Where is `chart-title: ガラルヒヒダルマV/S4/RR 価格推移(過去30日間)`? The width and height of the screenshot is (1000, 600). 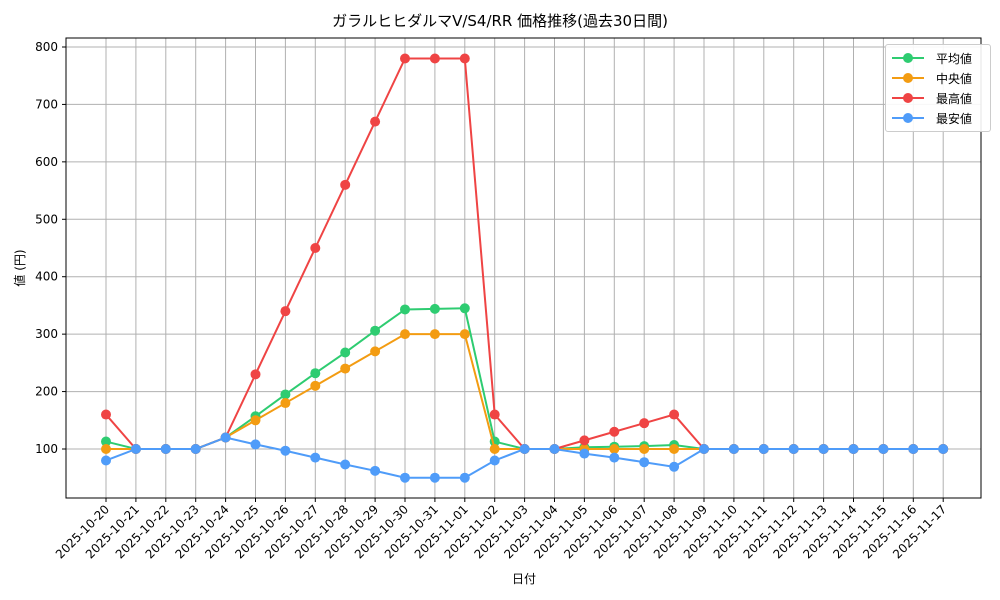 chart-title: ガラルヒヒダルマV/S4/RR 価格推移(過去30日間) is located at coordinates (500, 21).